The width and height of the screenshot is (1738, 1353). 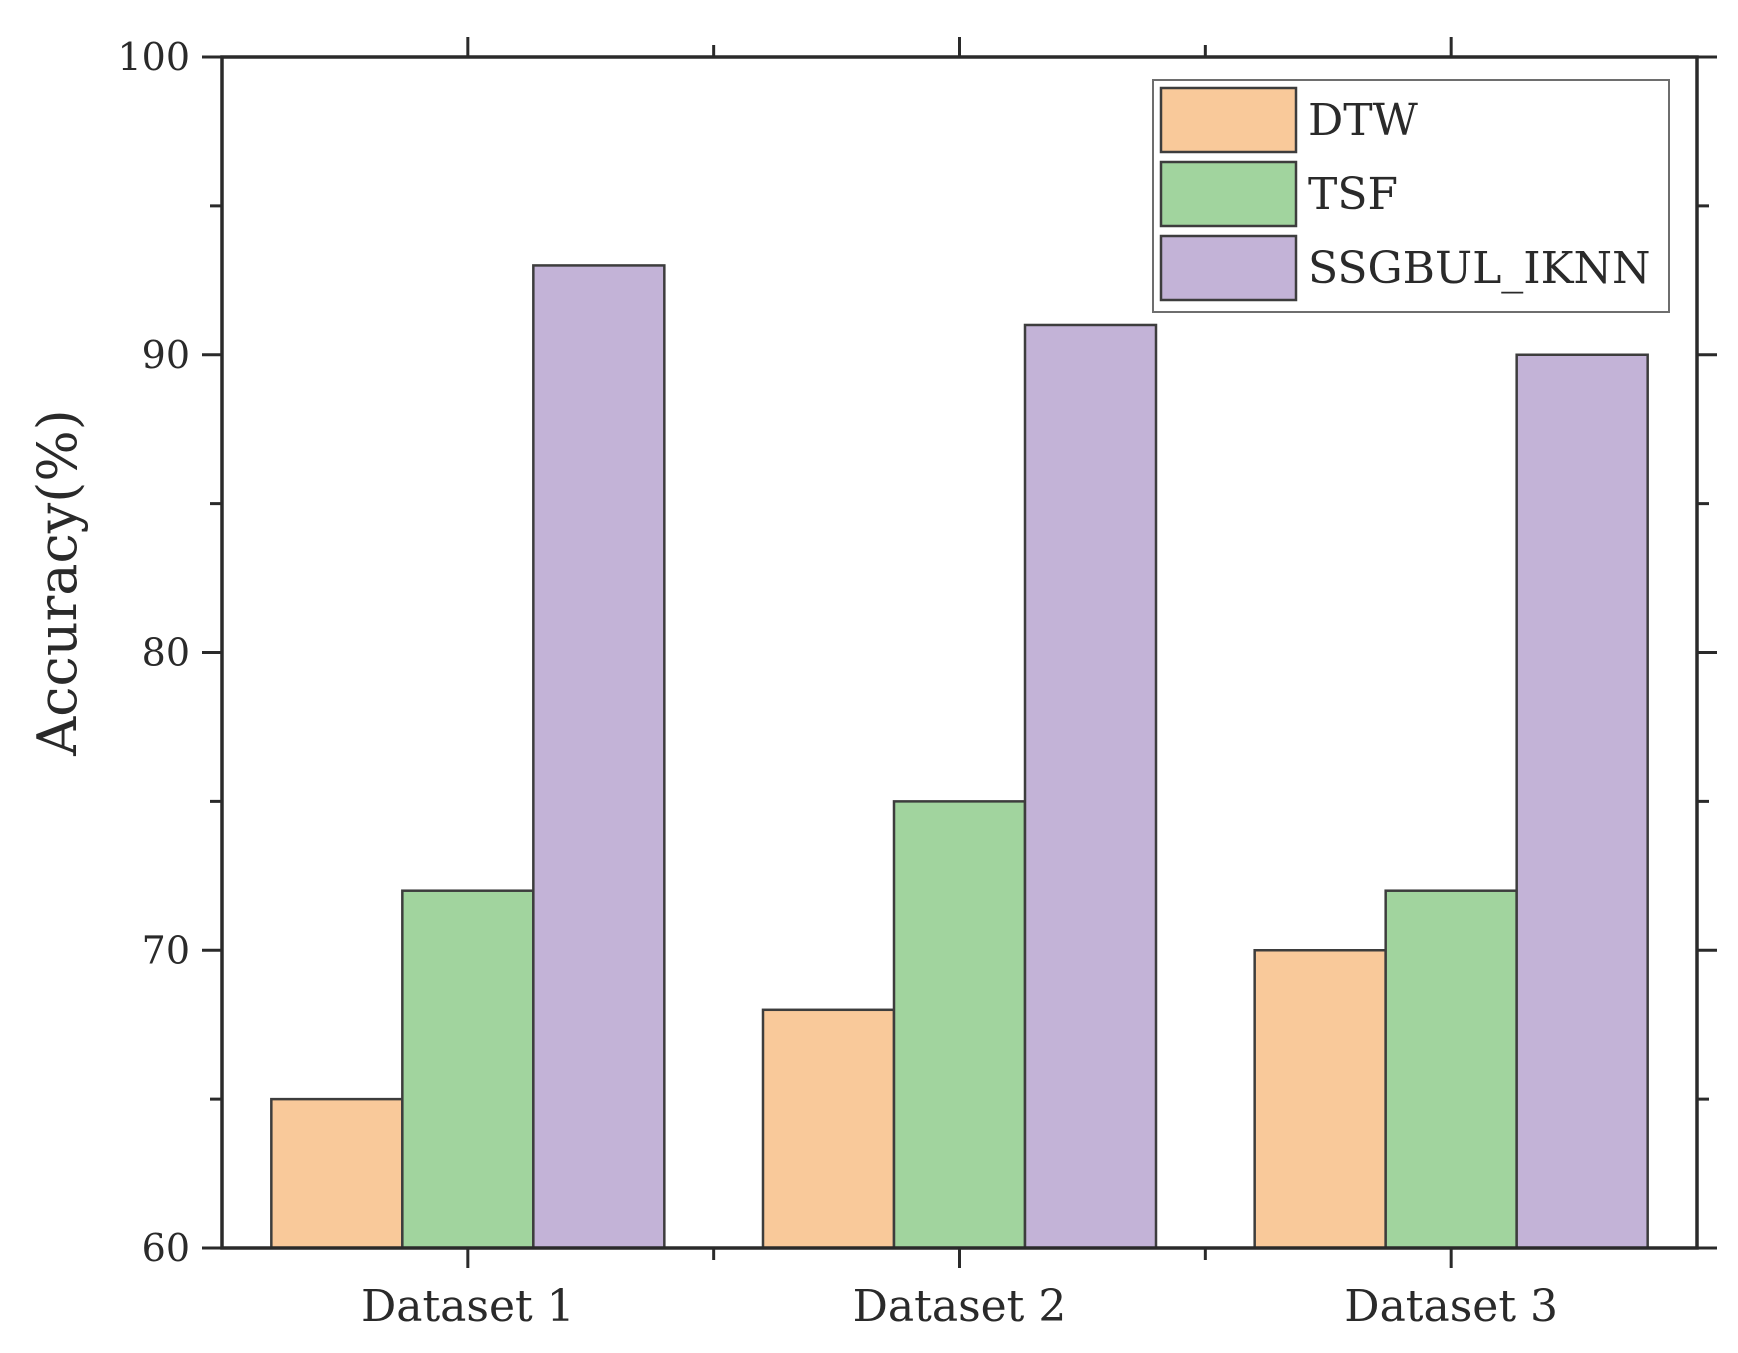 What do you see at coordinates (166, 355) in the screenshot?
I see `y-tick-label: 90` at bounding box center [166, 355].